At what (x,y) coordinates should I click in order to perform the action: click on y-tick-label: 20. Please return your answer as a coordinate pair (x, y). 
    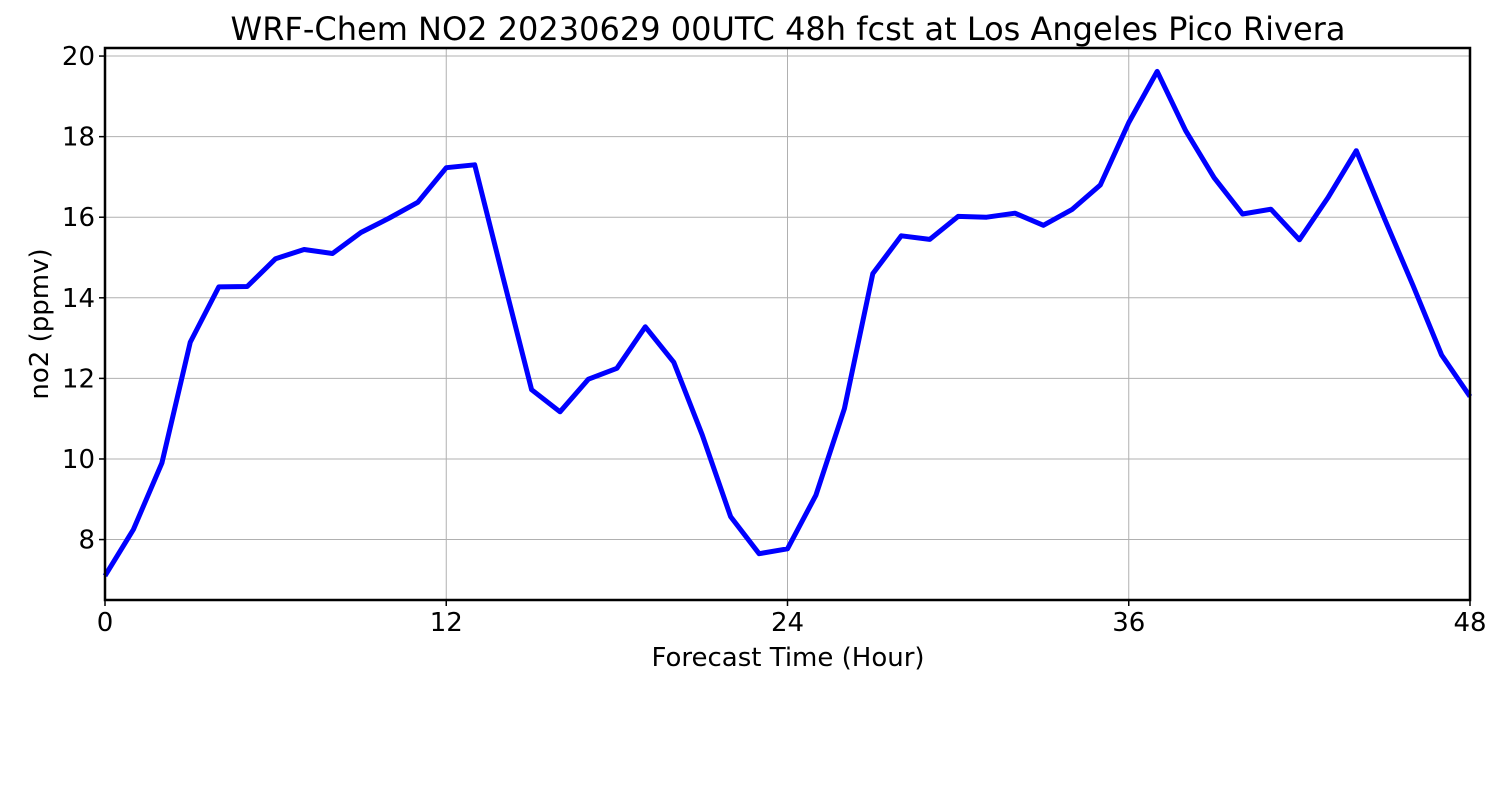
    Looking at the image, I should click on (78, 57).